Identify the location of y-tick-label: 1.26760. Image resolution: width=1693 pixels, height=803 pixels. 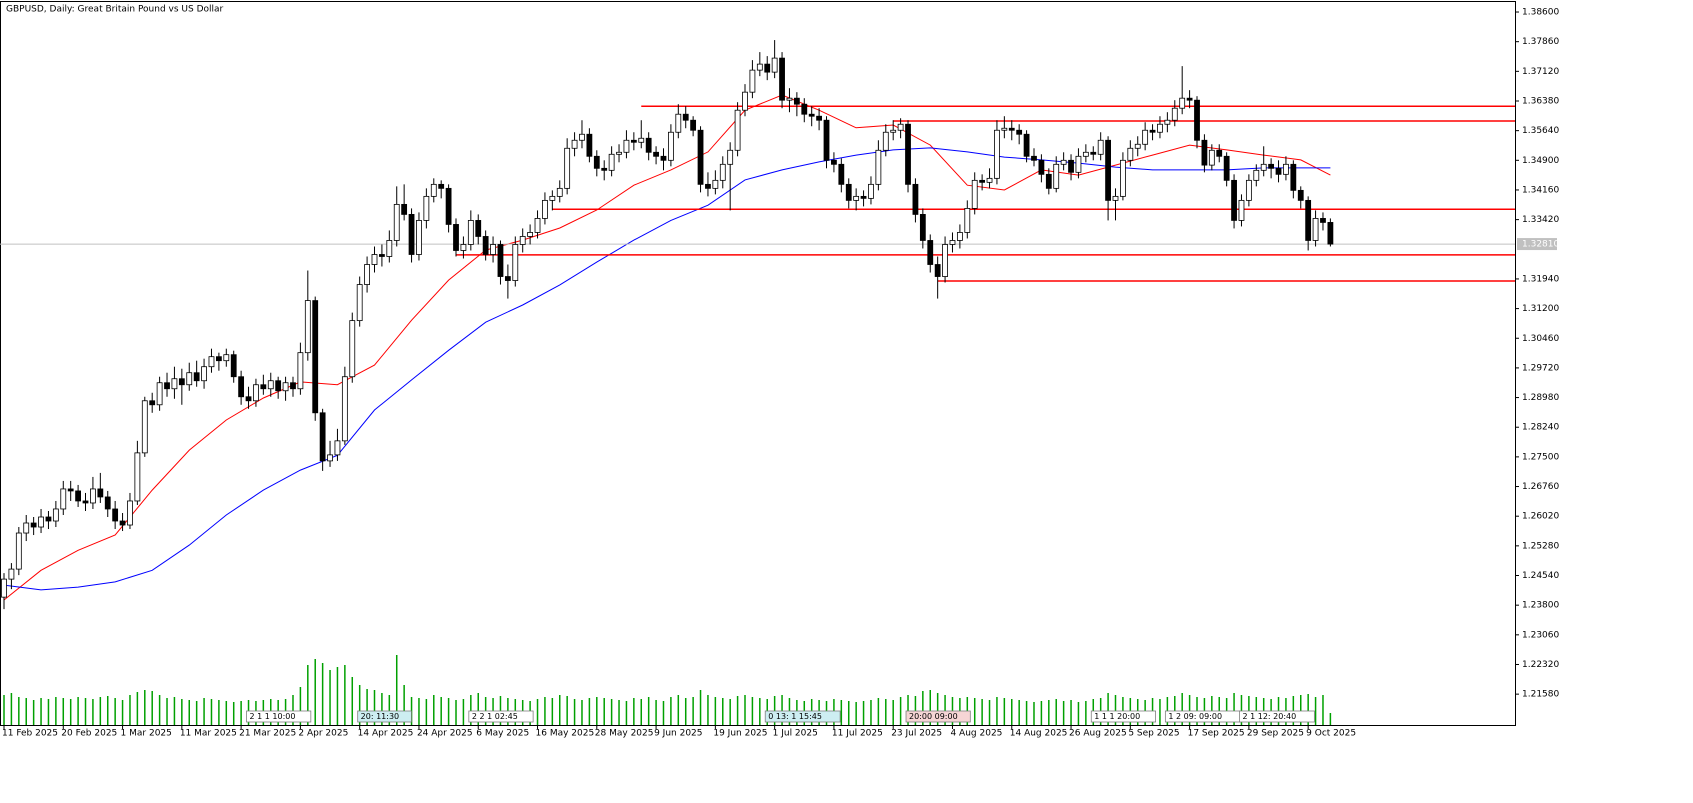
(1540, 487).